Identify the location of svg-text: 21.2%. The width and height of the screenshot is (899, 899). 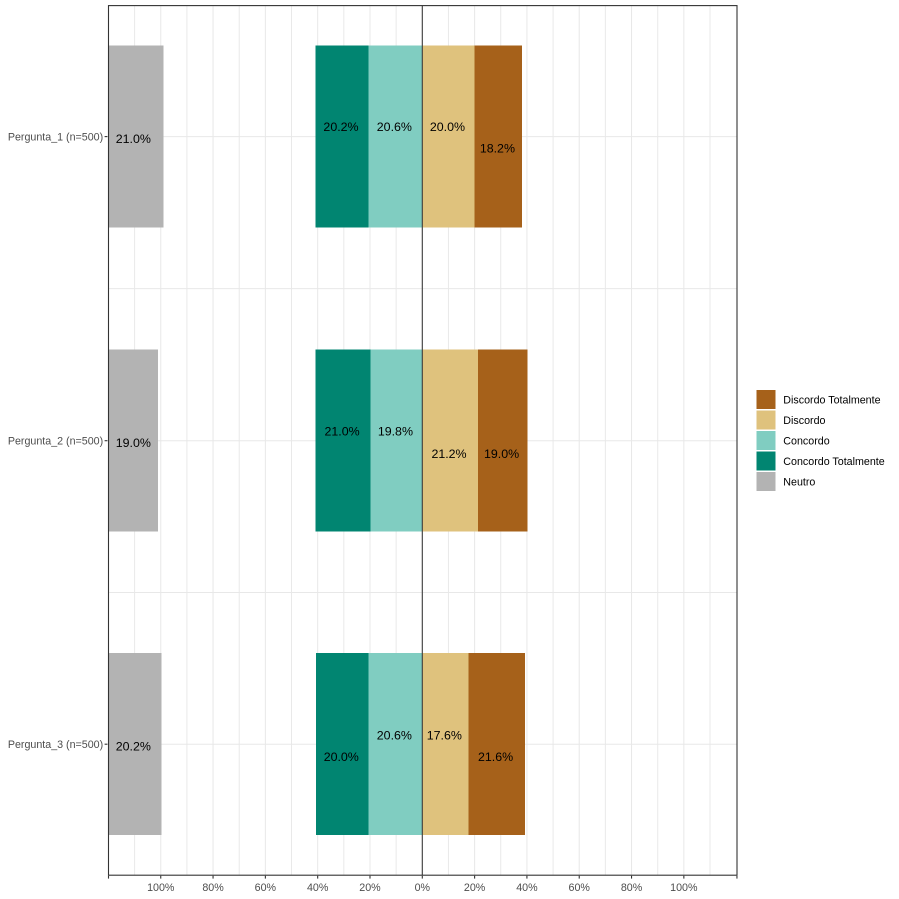
(448, 454).